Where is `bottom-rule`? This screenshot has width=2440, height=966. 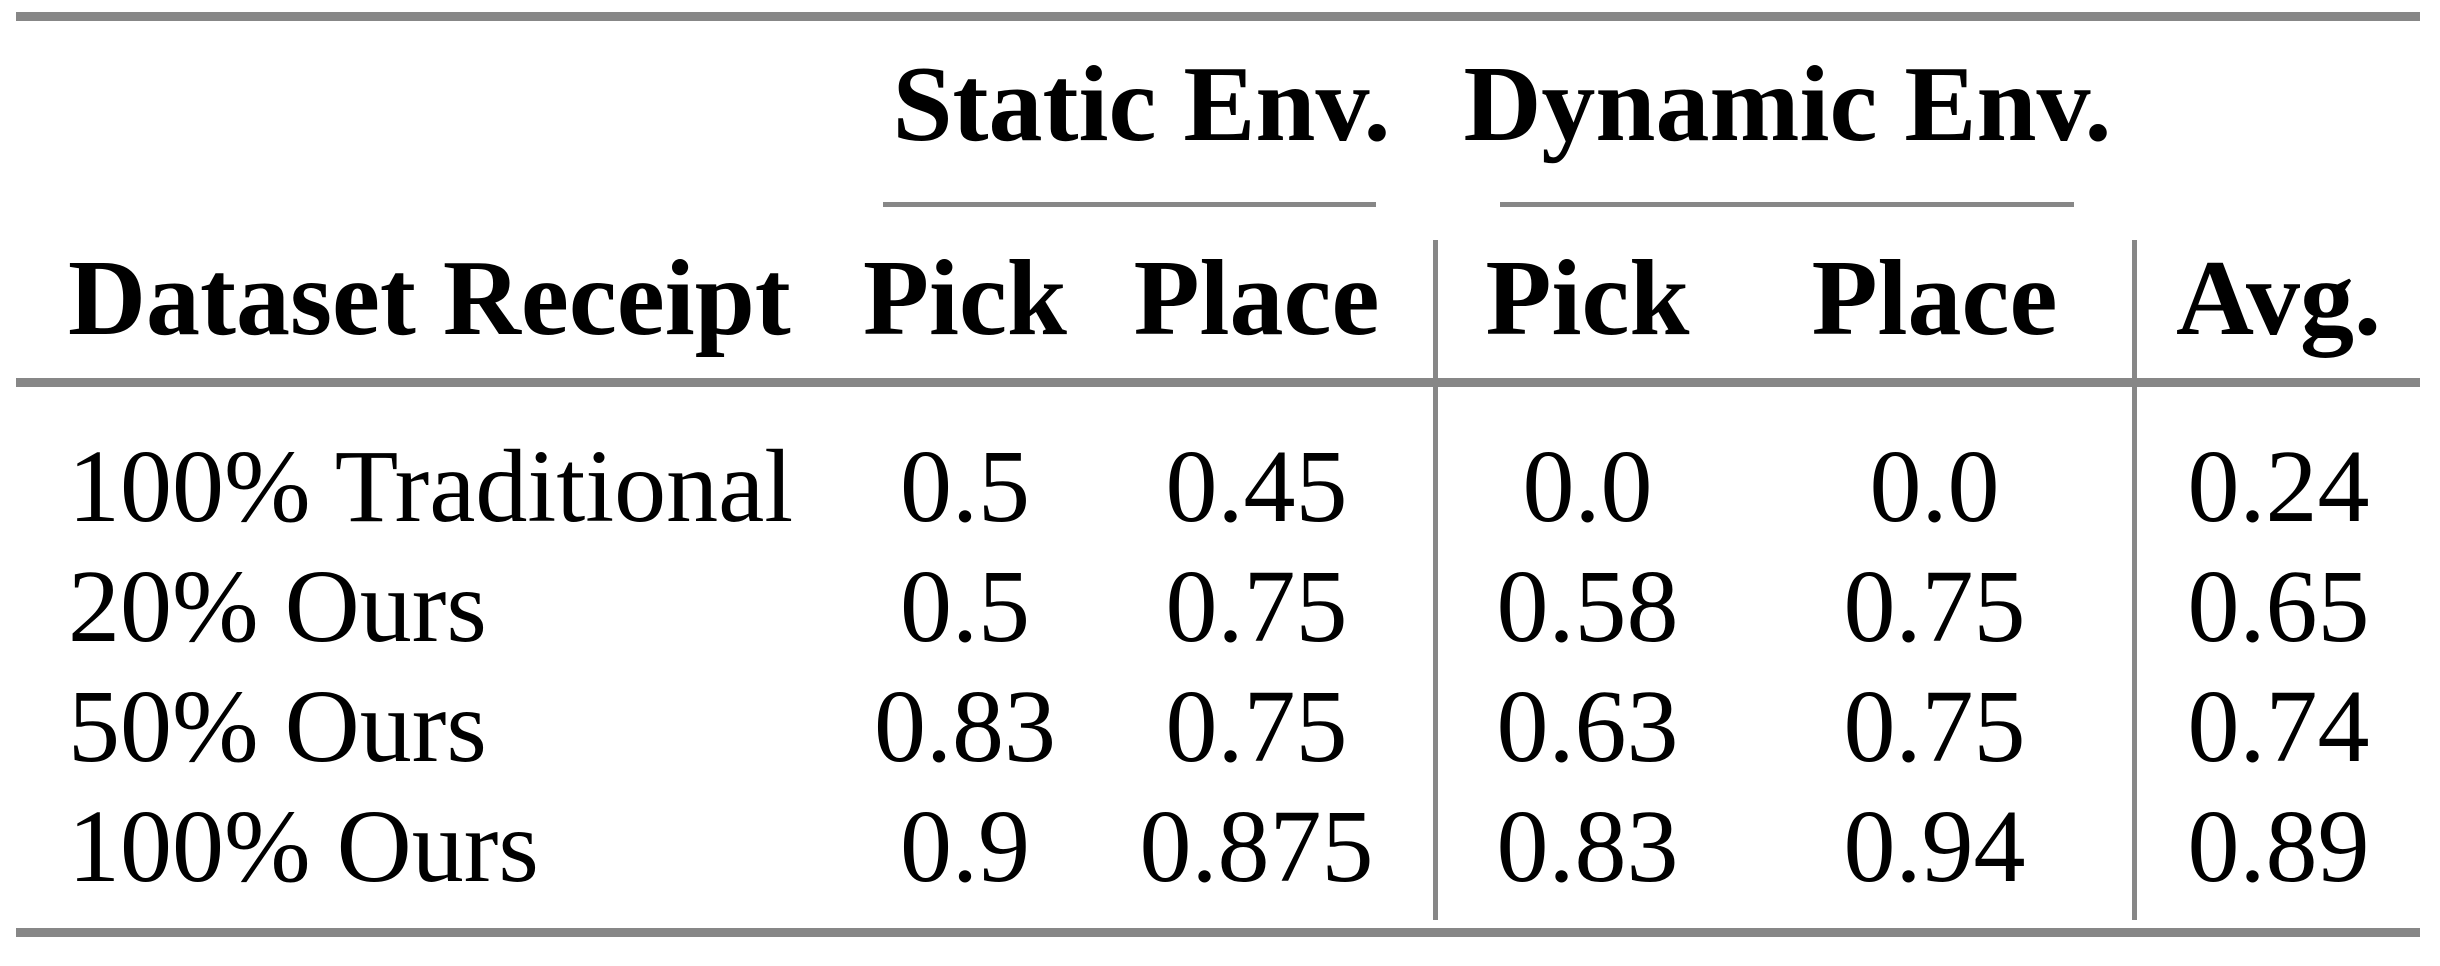 bottom-rule is located at coordinates (1218, 932).